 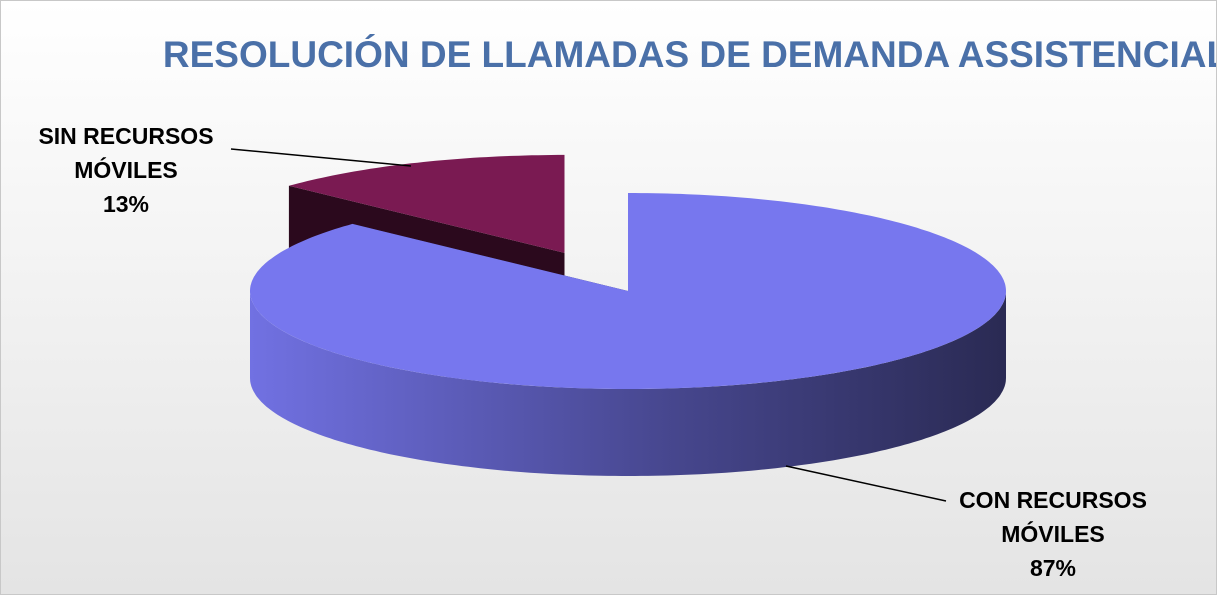 What do you see at coordinates (1053, 517) in the screenshot?
I see `category-label: CON RECURSOS MÓVILES` at bounding box center [1053, 517].